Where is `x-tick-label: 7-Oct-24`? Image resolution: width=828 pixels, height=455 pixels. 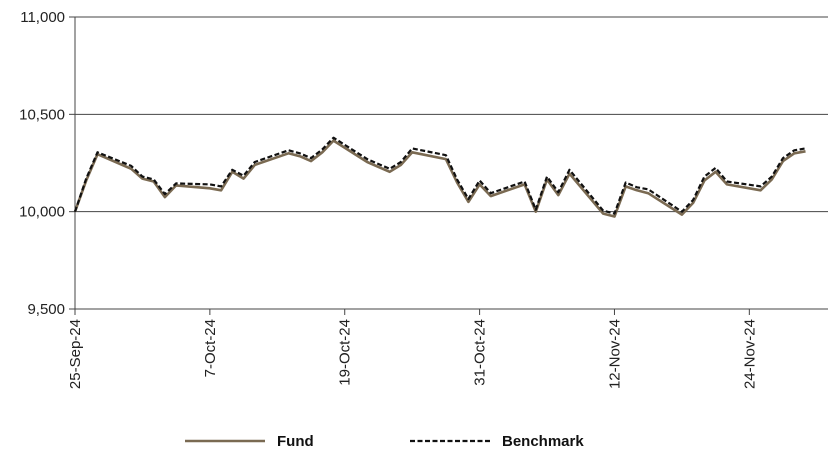 x-tick-label: 7-Oct-24 is located at coordinates (210, 348).